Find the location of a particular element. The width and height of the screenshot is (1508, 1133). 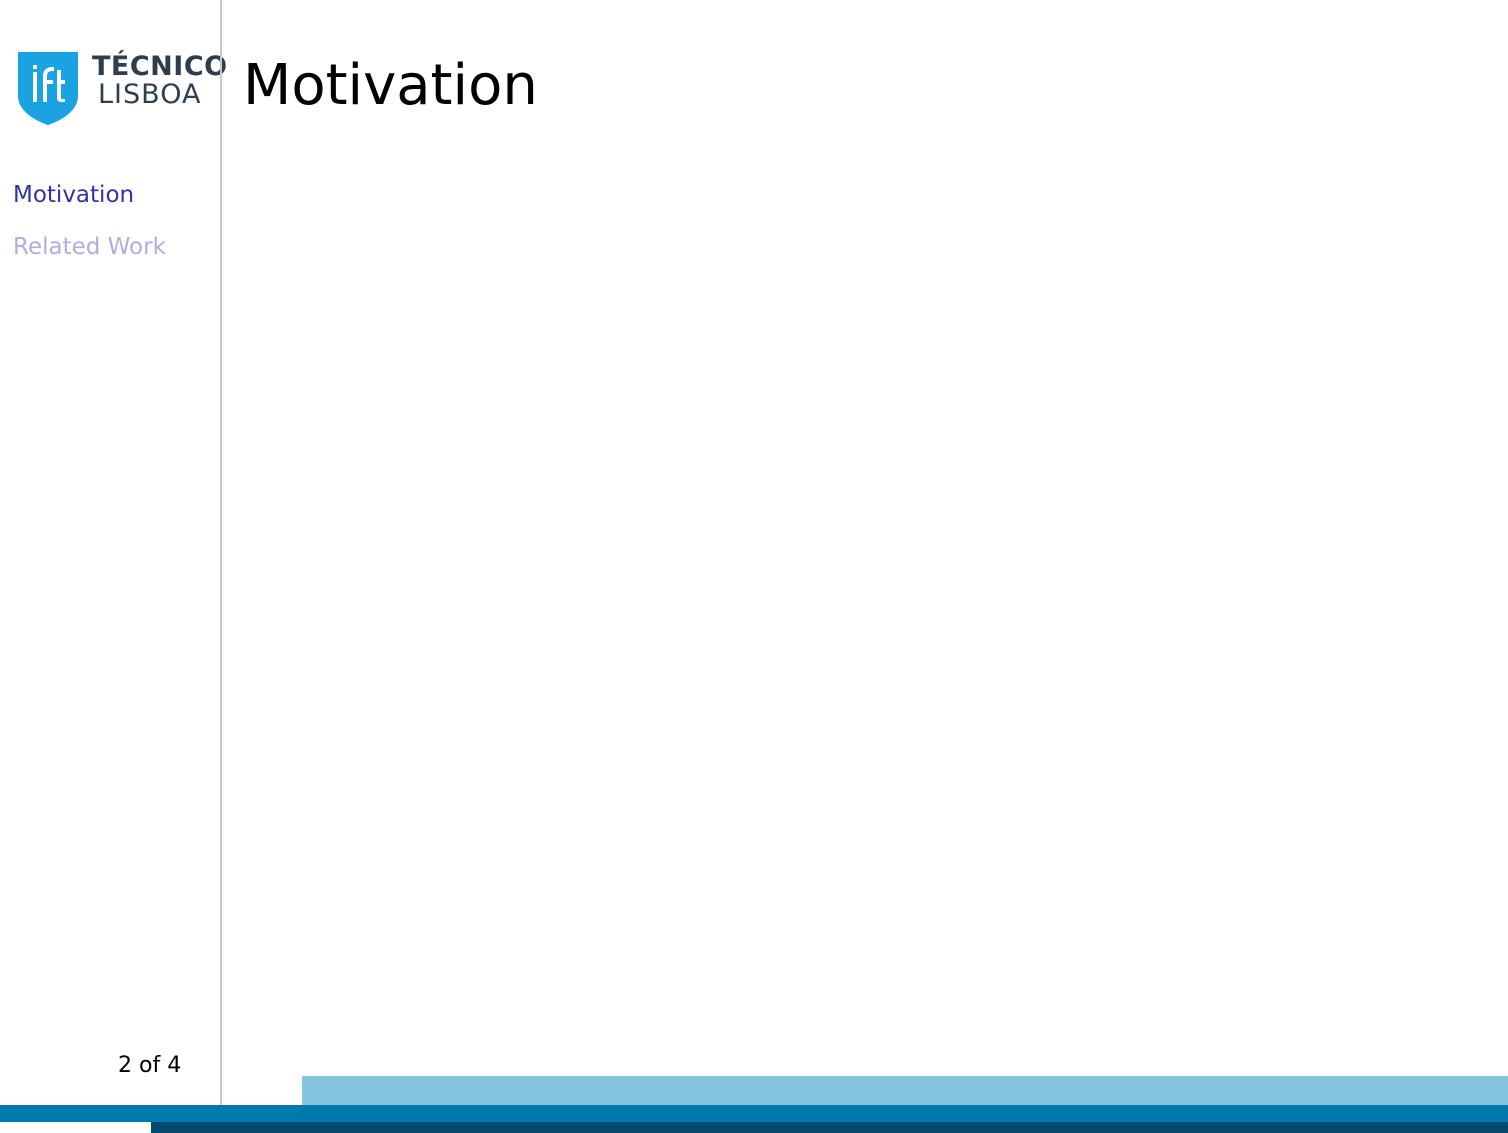

footer-band-light is located at coordinates (905, 1090).